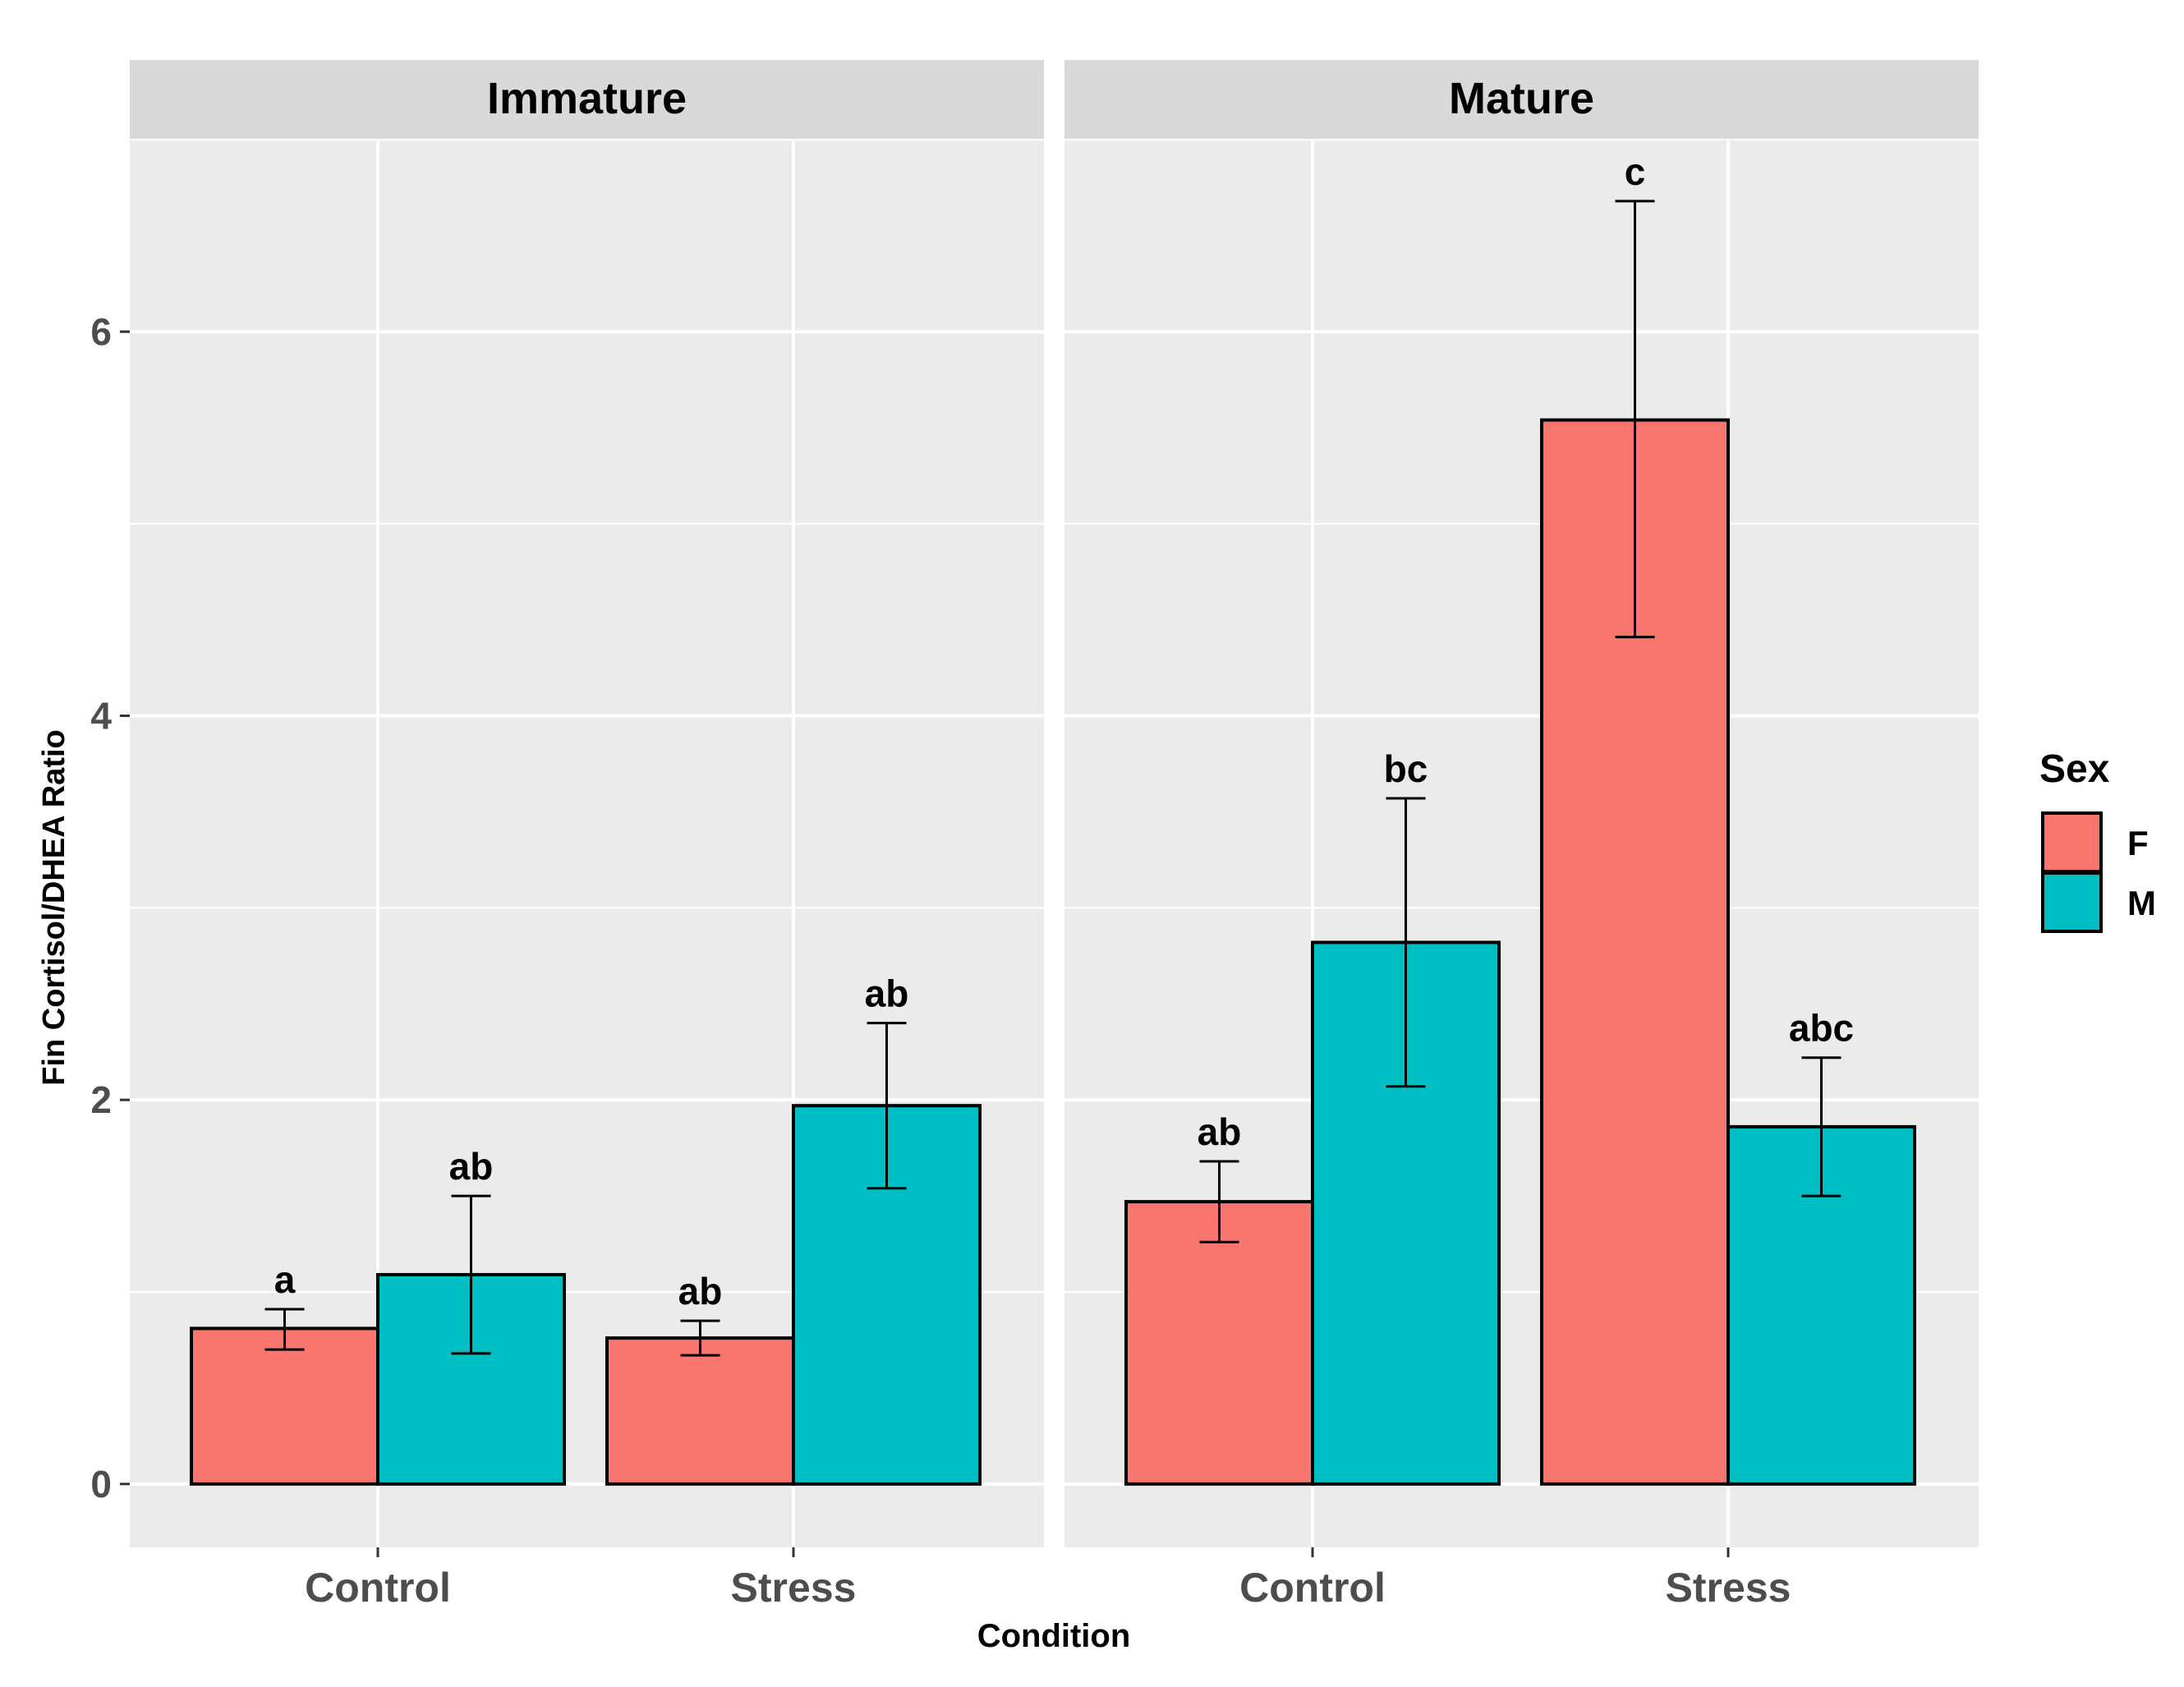  Describe the element at coordinates (1406, 768) in the screenshot. I see `significance-label: bc` at that location.